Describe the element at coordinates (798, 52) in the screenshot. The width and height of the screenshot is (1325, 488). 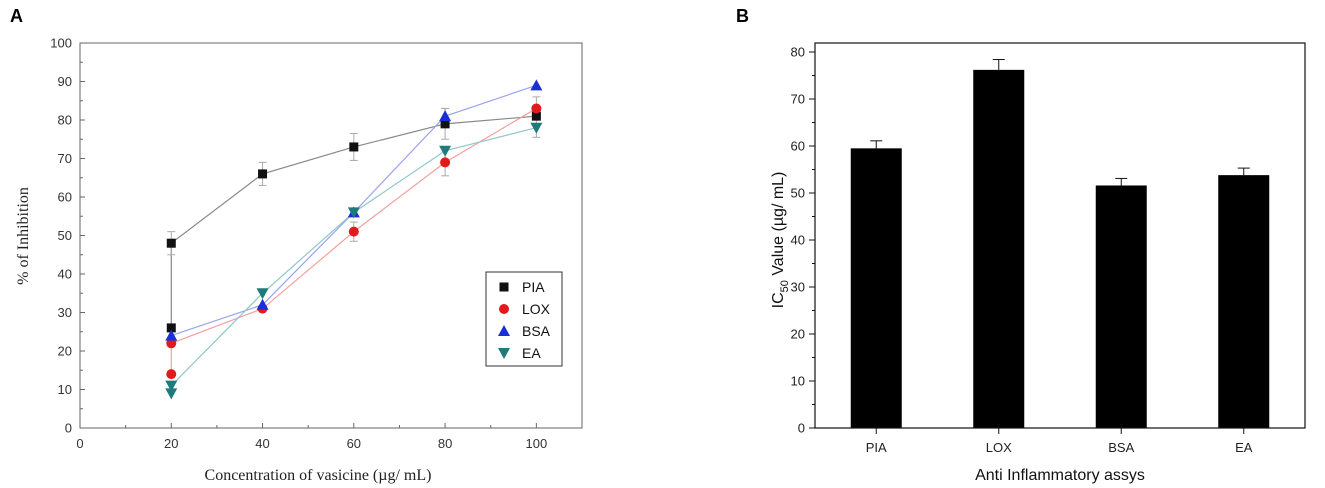
I see `b-y-tick-label: 80` at that location.